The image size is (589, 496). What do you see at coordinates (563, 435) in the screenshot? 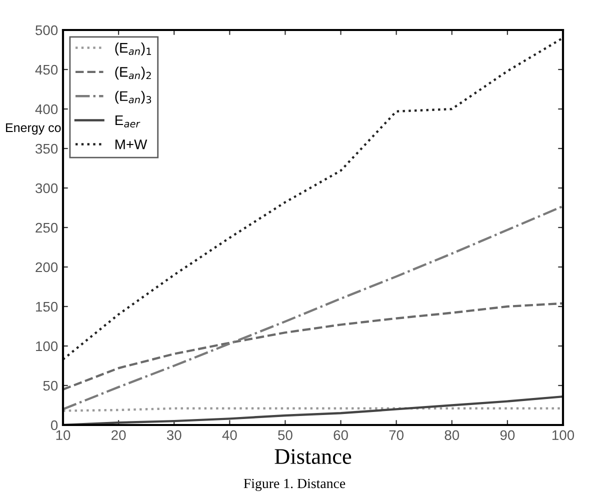
I see `x-tick-label: 100` at bounding box center [563, 435].